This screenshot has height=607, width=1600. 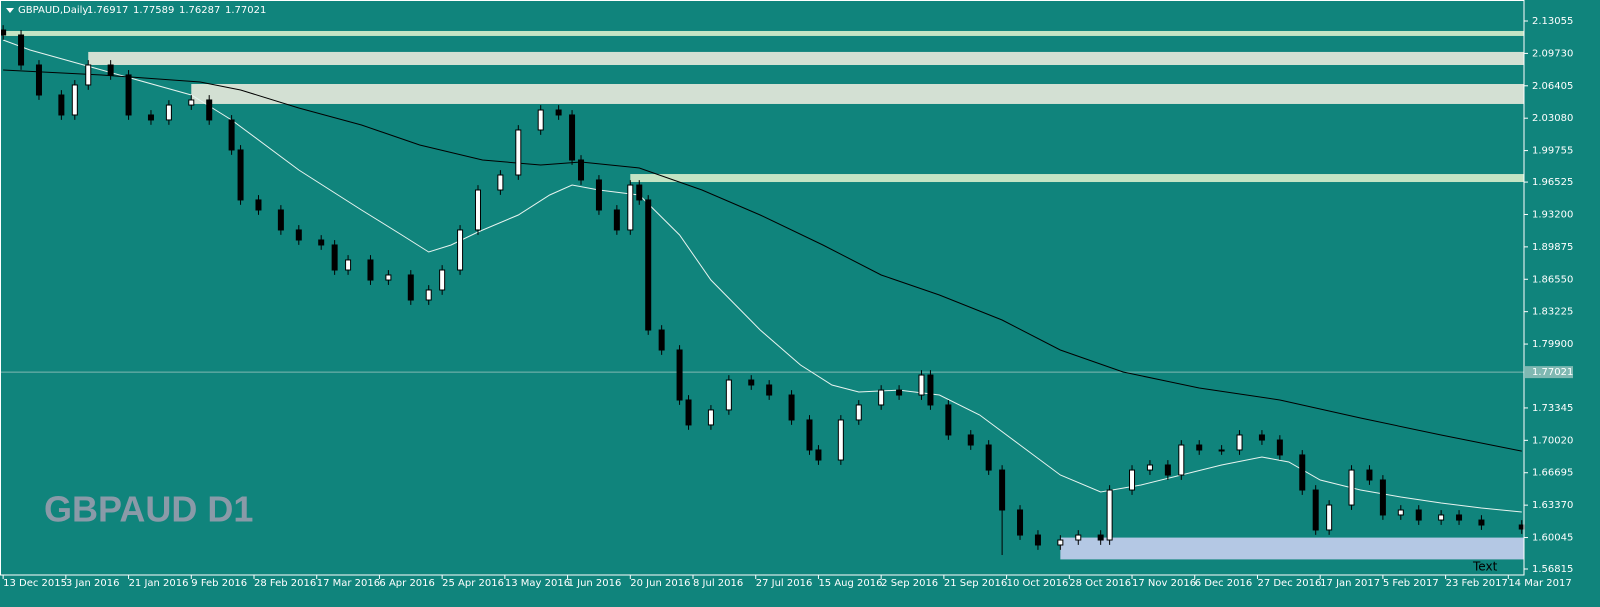 I want to click on x-tick-label: 10 Oct 2016, so click(x=1038, y=583).